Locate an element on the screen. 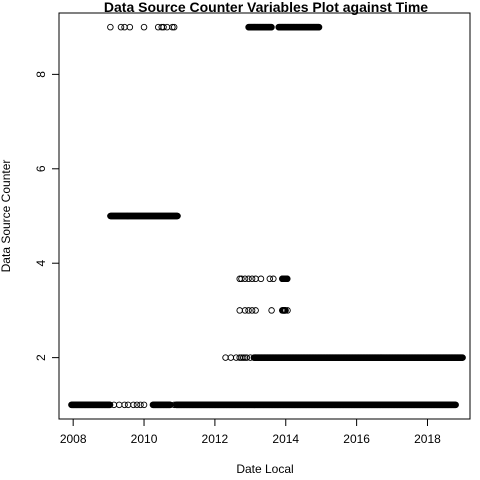 Image resolution: width=480 pixels, height=480 pixels. y-tick-label: 2 is located at coordinates (41, 357).